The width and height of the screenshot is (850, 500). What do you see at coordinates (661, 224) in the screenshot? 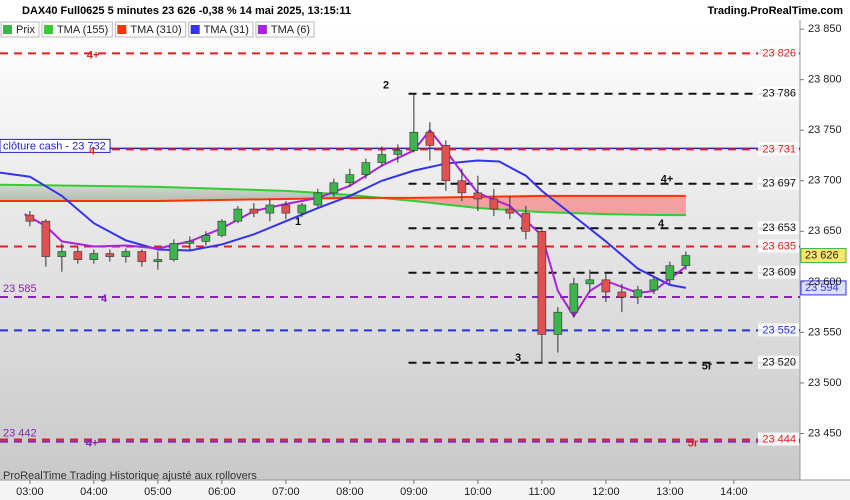
I see `level-note: 4` at bounding box center [661, 224].